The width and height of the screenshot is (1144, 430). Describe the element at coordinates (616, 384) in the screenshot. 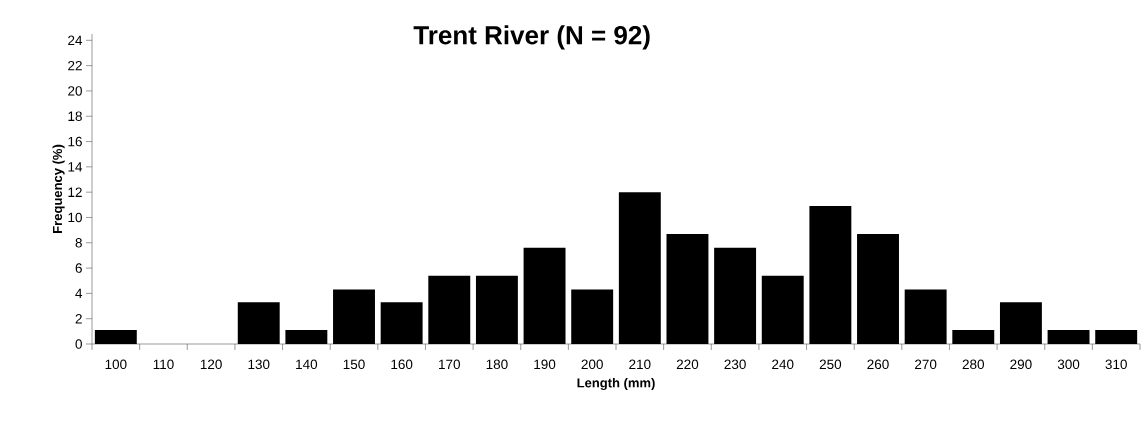

I see `x-axis-title: Length (mm)` at that location.